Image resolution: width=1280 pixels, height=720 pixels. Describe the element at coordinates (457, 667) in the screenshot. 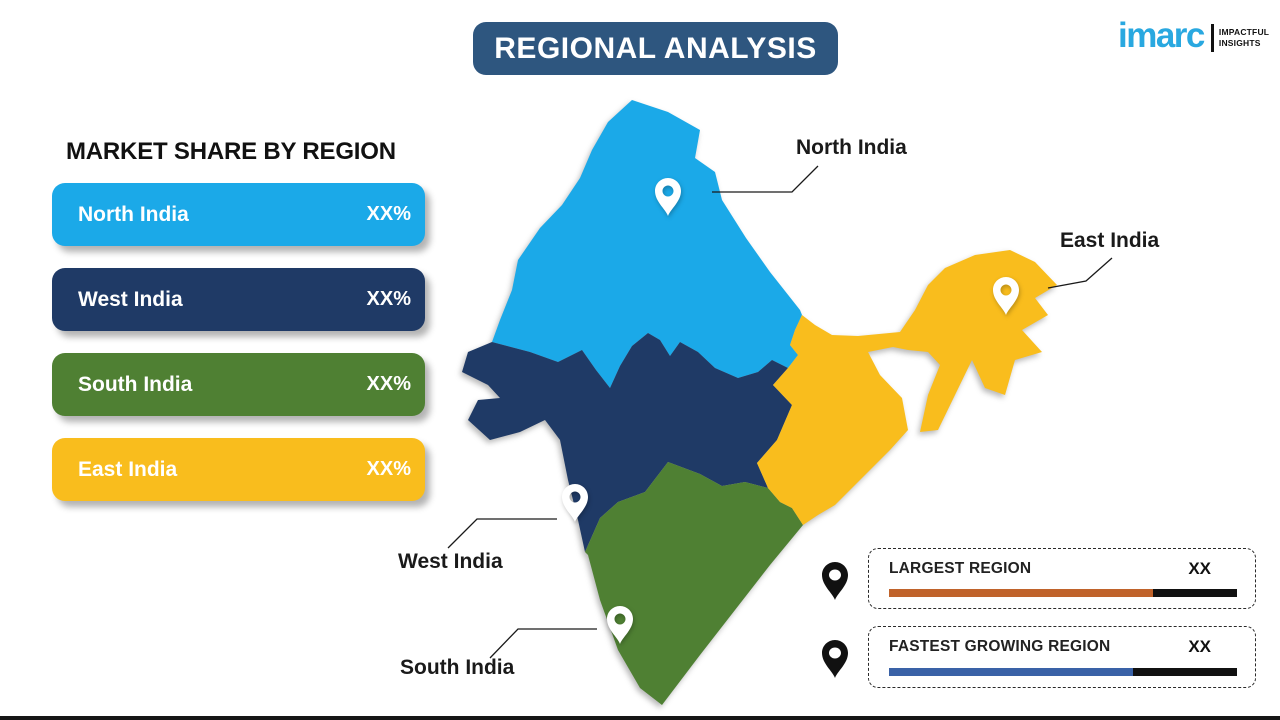

I see `map-label-south: South India` at that location.